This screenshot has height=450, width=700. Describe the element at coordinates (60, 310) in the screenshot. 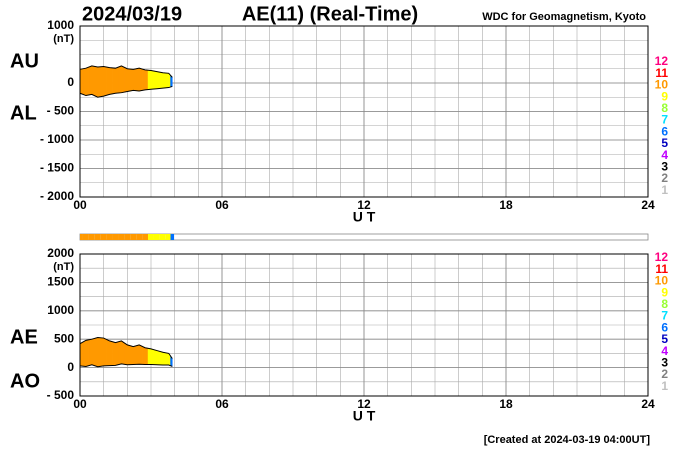

I see `y-tick-label: 1000` at that location.